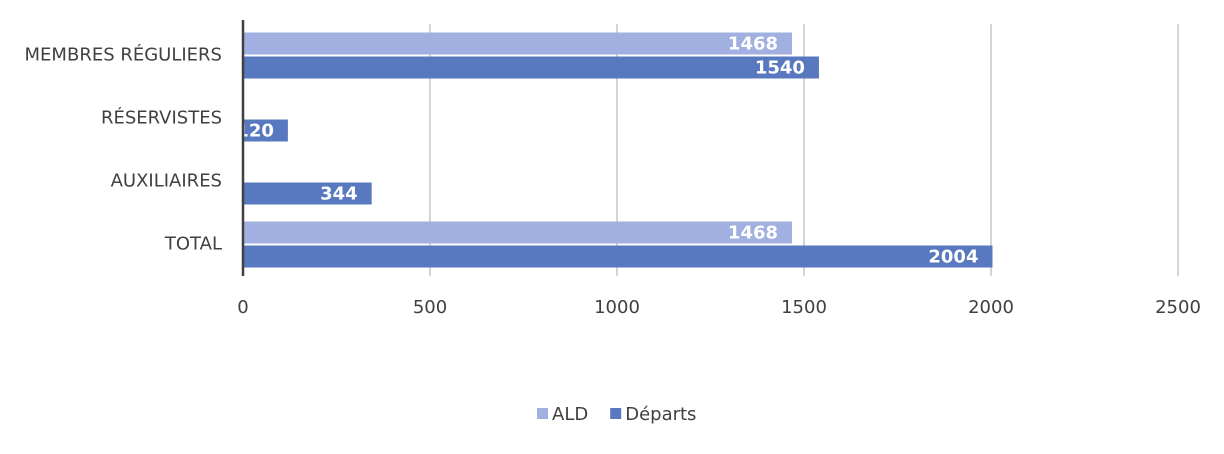 This screenshot has height=454, width=1224. What do you see at coordinates (570, 414) in the screenshot?
I see `legend-label: ALD` at bounding box center [570, 414].